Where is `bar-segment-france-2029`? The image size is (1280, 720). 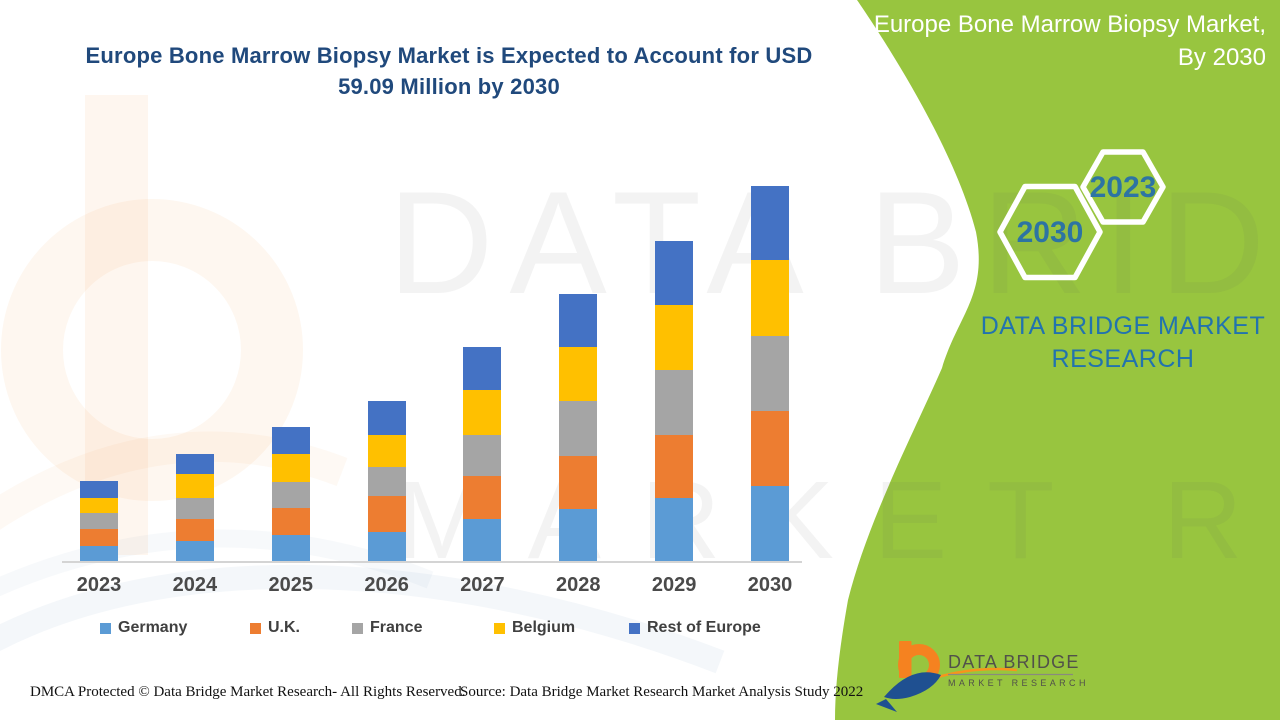
bar-segment-france-2029 is located at coordinates (674, 403).